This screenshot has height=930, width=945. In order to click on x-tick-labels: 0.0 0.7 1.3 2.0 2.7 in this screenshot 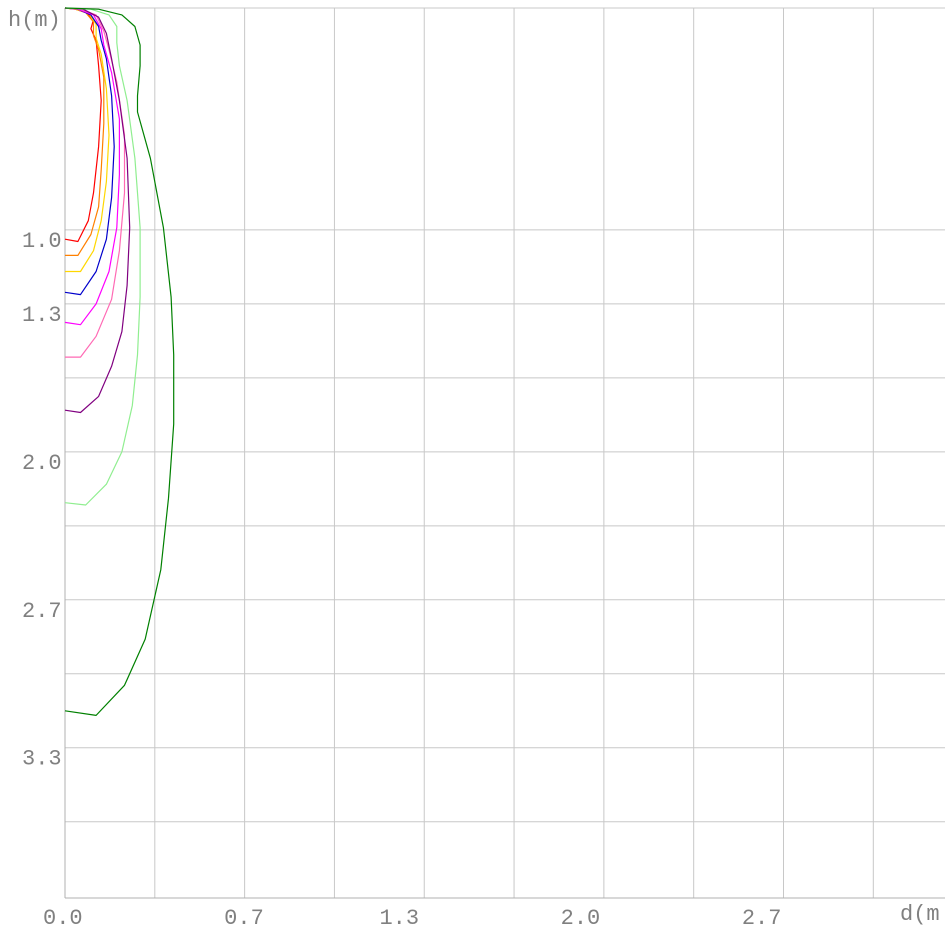, I will do `click(412, 918)`.